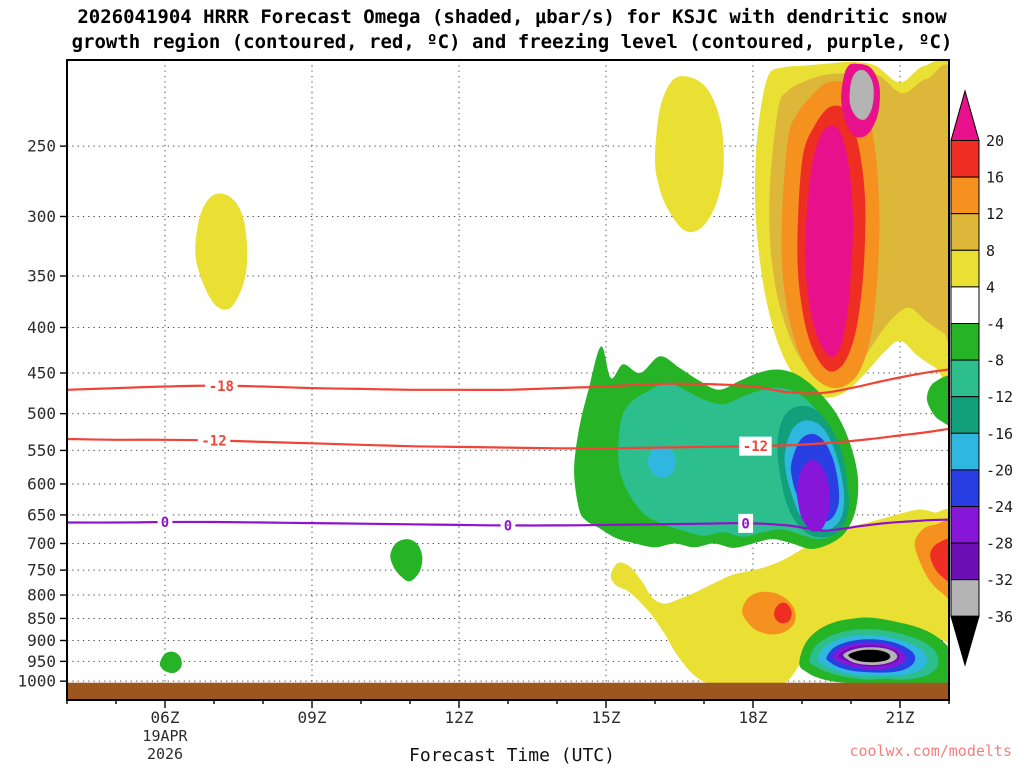 The image size is (1024, 768). What do you see at coordinates (965, 159) in the screenshot?
I see `colorbar-segment-red` at bounding box center [965, 159].